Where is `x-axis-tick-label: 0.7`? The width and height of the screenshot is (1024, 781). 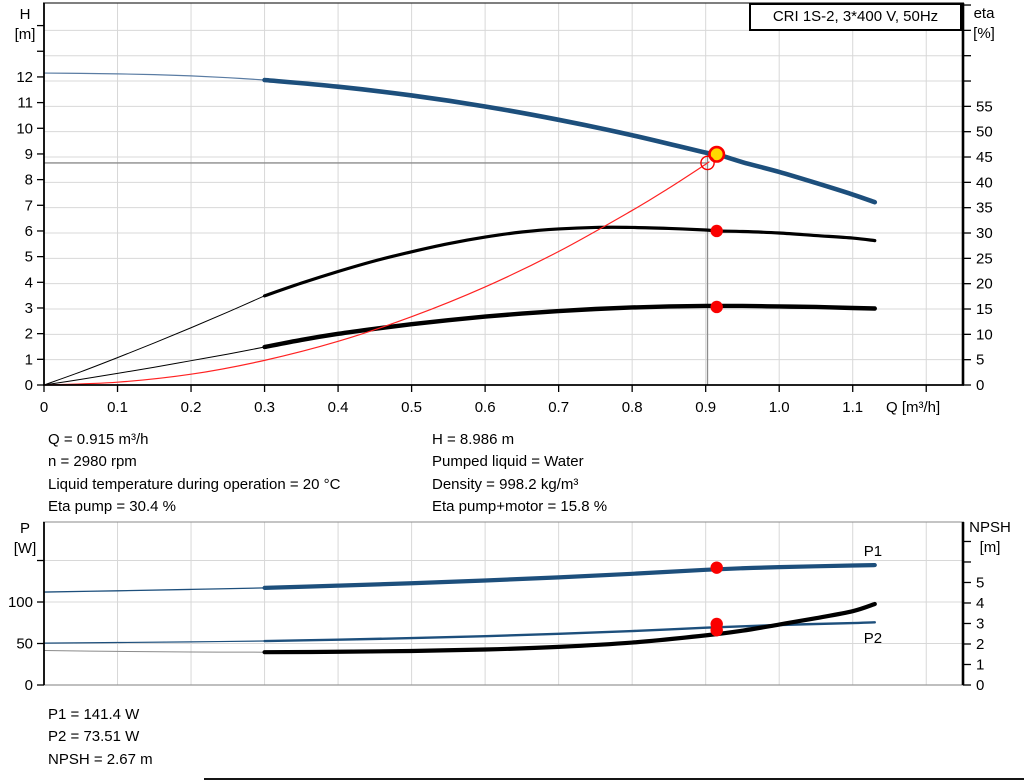
x-axis-tick-label: 0.7 is located at coordinates (558, 407).